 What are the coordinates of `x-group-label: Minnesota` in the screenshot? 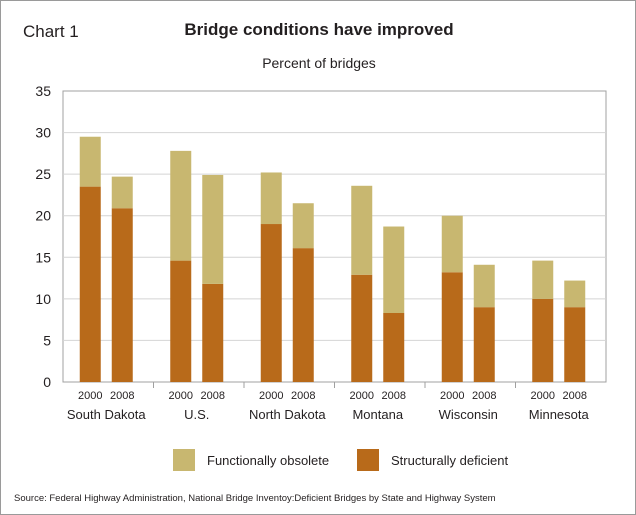 It's located at (559, 414).